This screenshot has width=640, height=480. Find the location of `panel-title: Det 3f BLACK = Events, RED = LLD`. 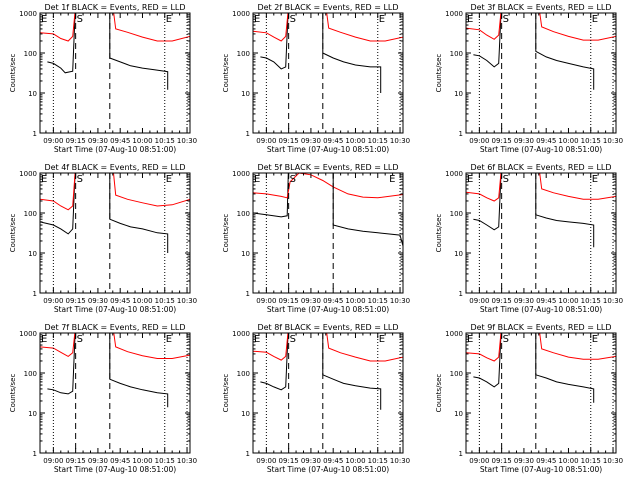

panel-title: Det 3f BLACK = Events, RED = LLD is located at coordinates (540, 7).